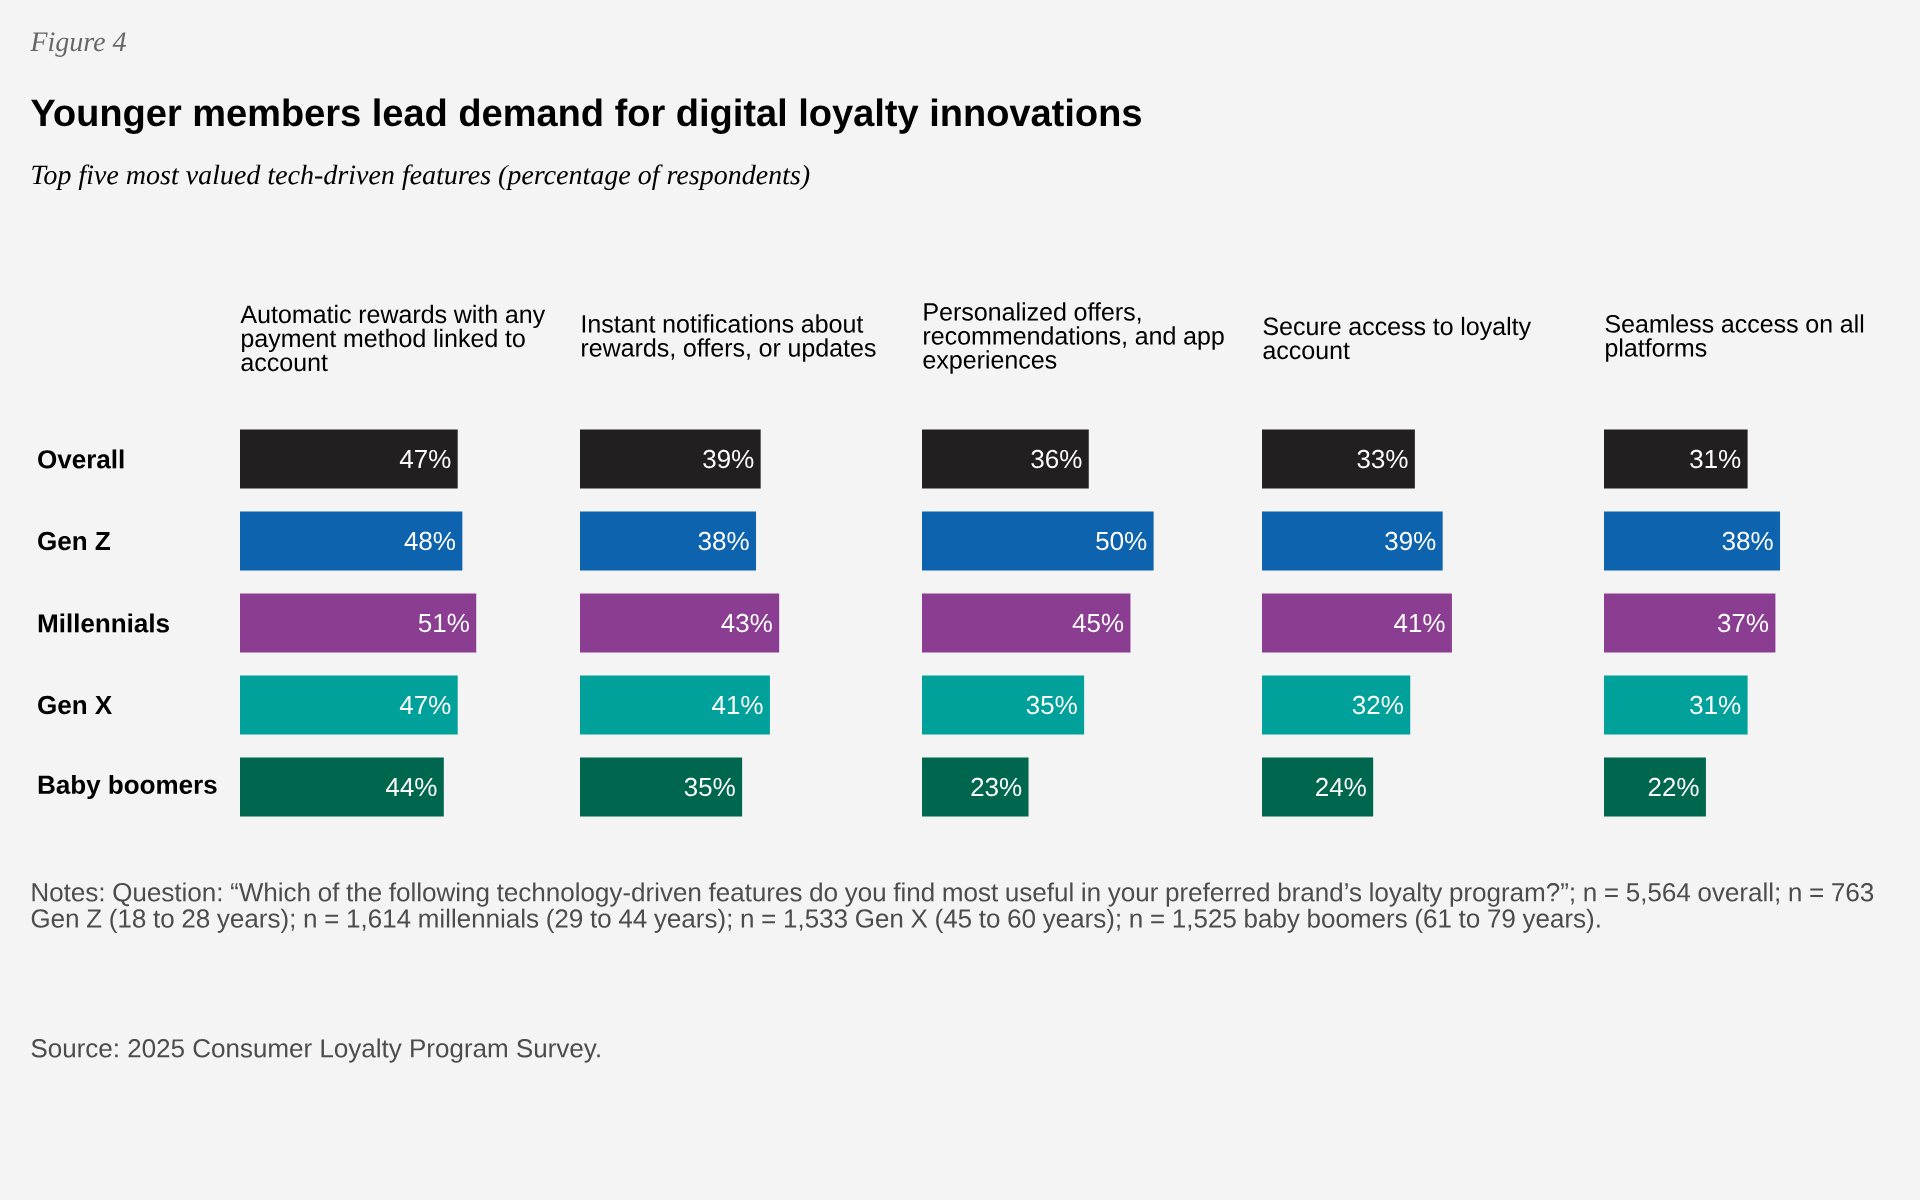 The image size is (1920, 1200). Describe the element at coordinates (1397, 338) in the screenshot. I see `chart-title: Secure access to loyalty account` at that location.